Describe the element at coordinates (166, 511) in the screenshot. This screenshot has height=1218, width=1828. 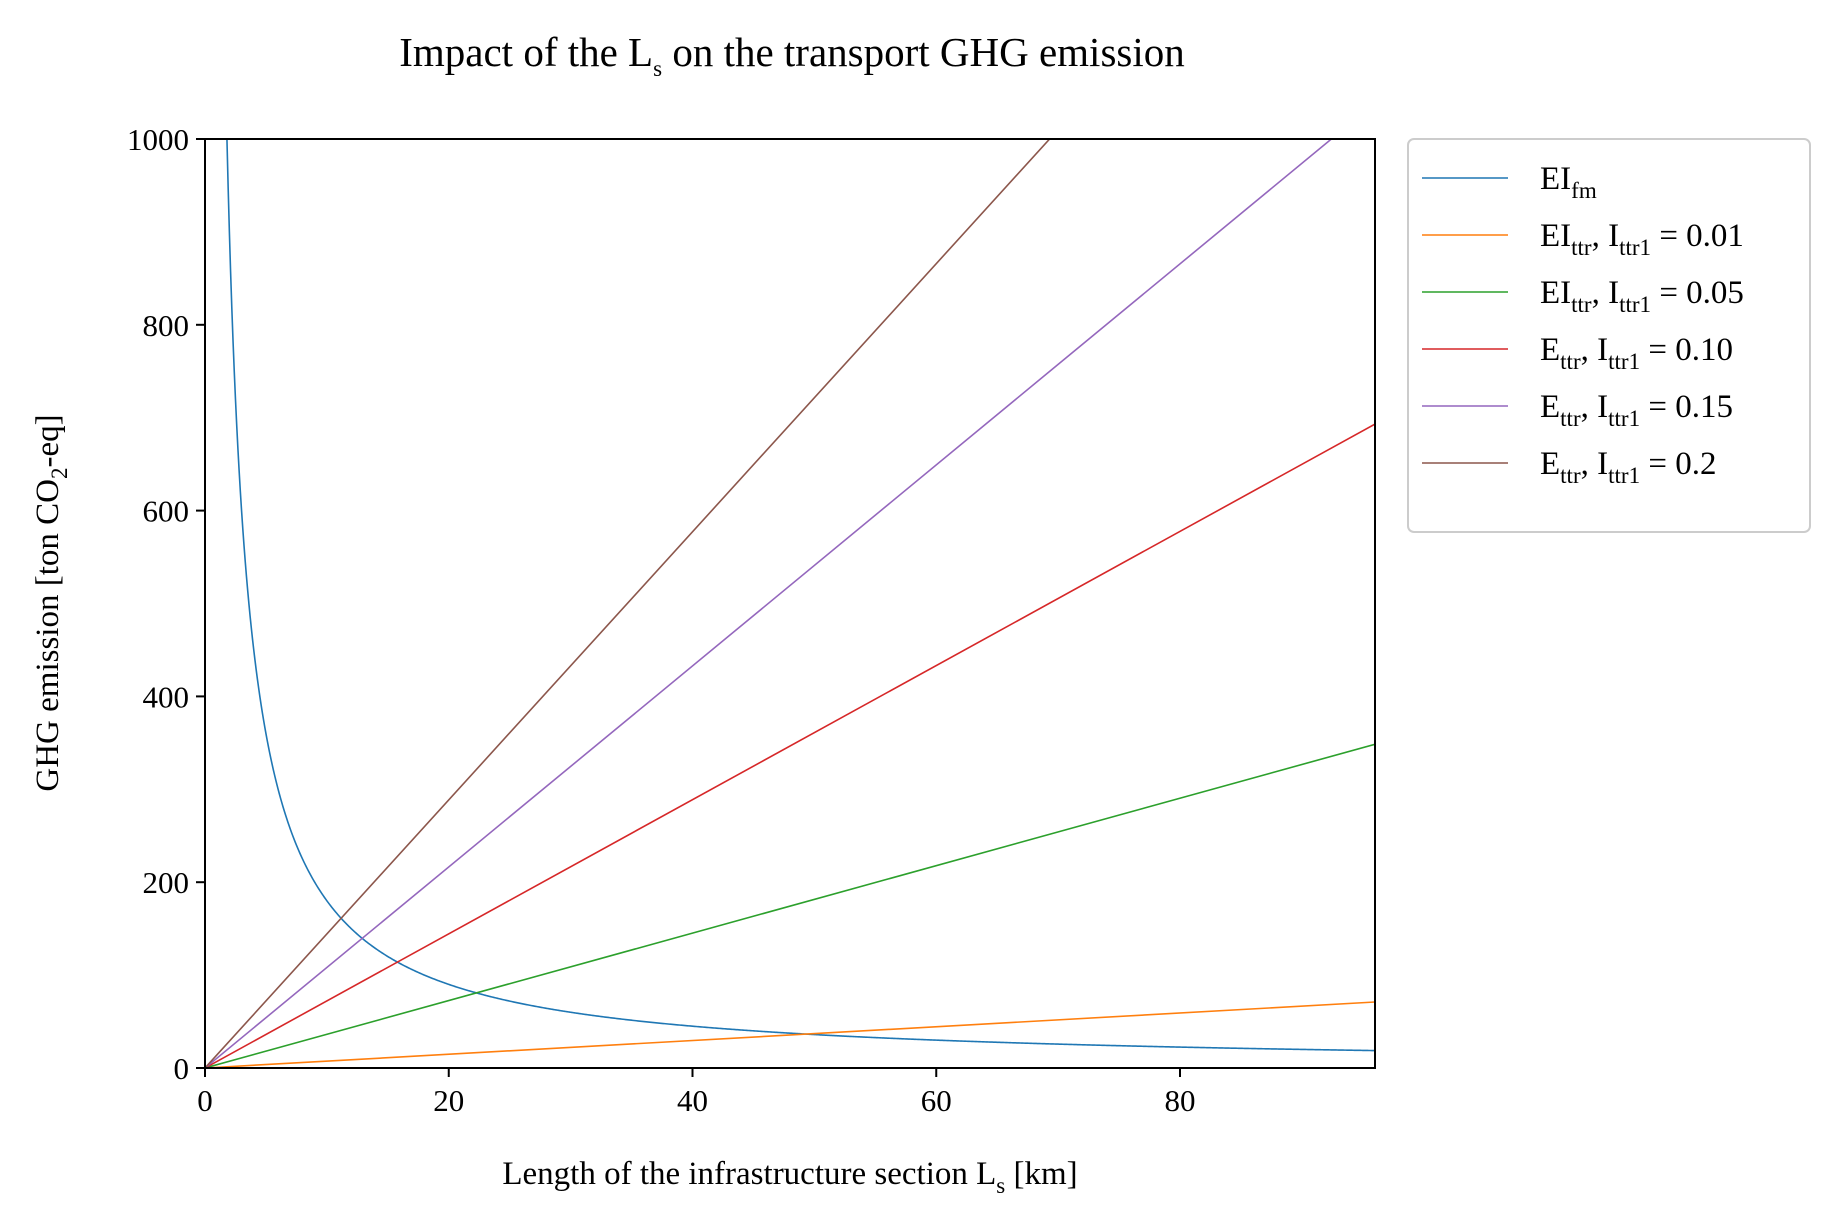
I see `y-tick-label: 600` at that location.